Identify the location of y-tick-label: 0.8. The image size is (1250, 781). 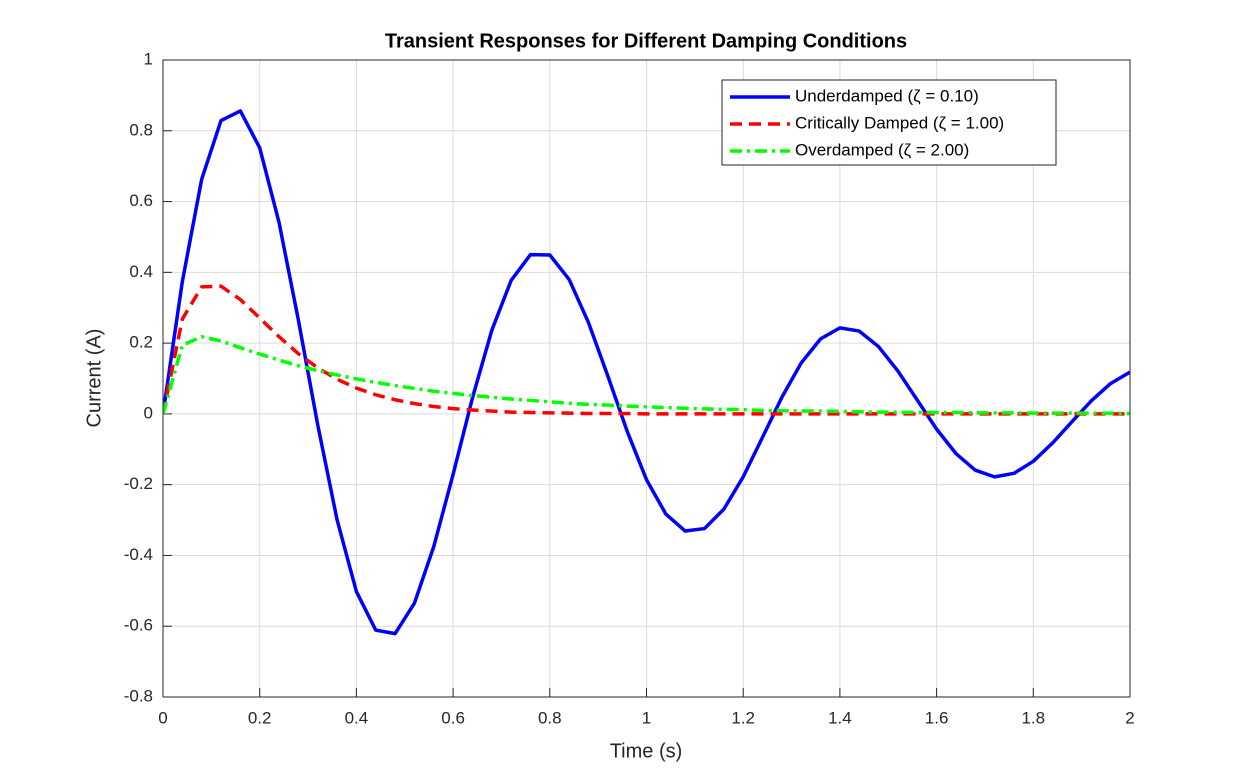
(141, 129).